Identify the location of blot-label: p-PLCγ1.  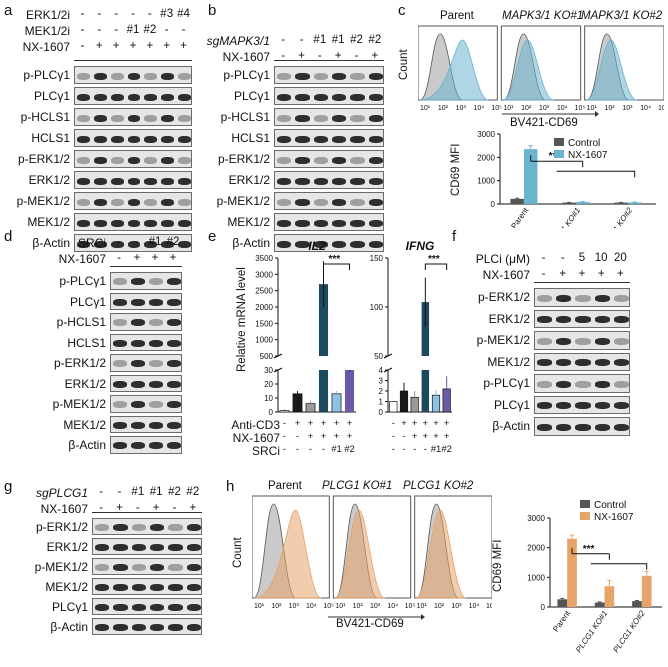
(46, 75).